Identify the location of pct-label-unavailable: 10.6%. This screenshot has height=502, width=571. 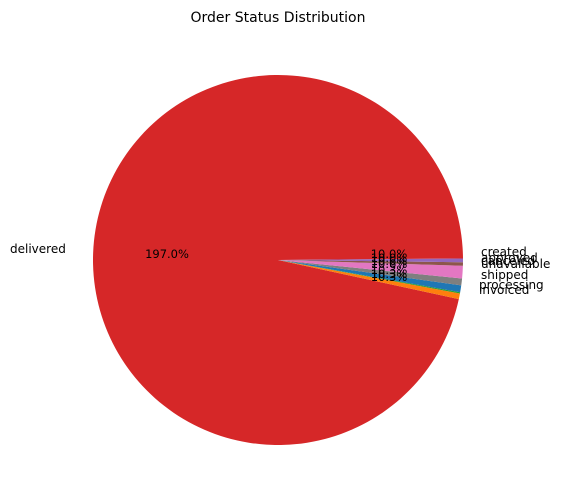
(389, 264).